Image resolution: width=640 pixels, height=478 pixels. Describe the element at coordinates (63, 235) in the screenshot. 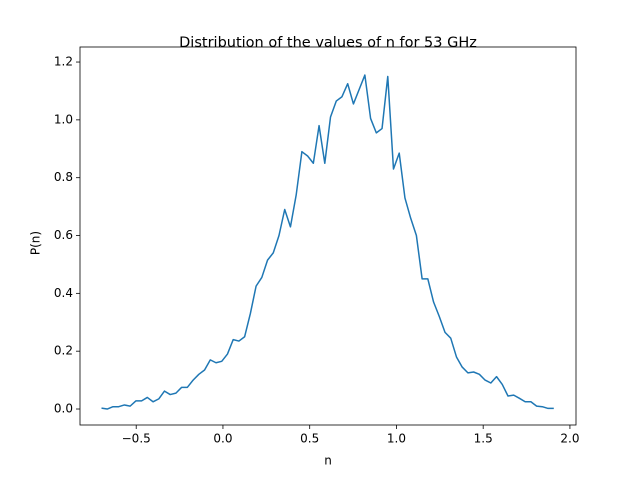

I see `y-tick-label: 0.6` at that location.